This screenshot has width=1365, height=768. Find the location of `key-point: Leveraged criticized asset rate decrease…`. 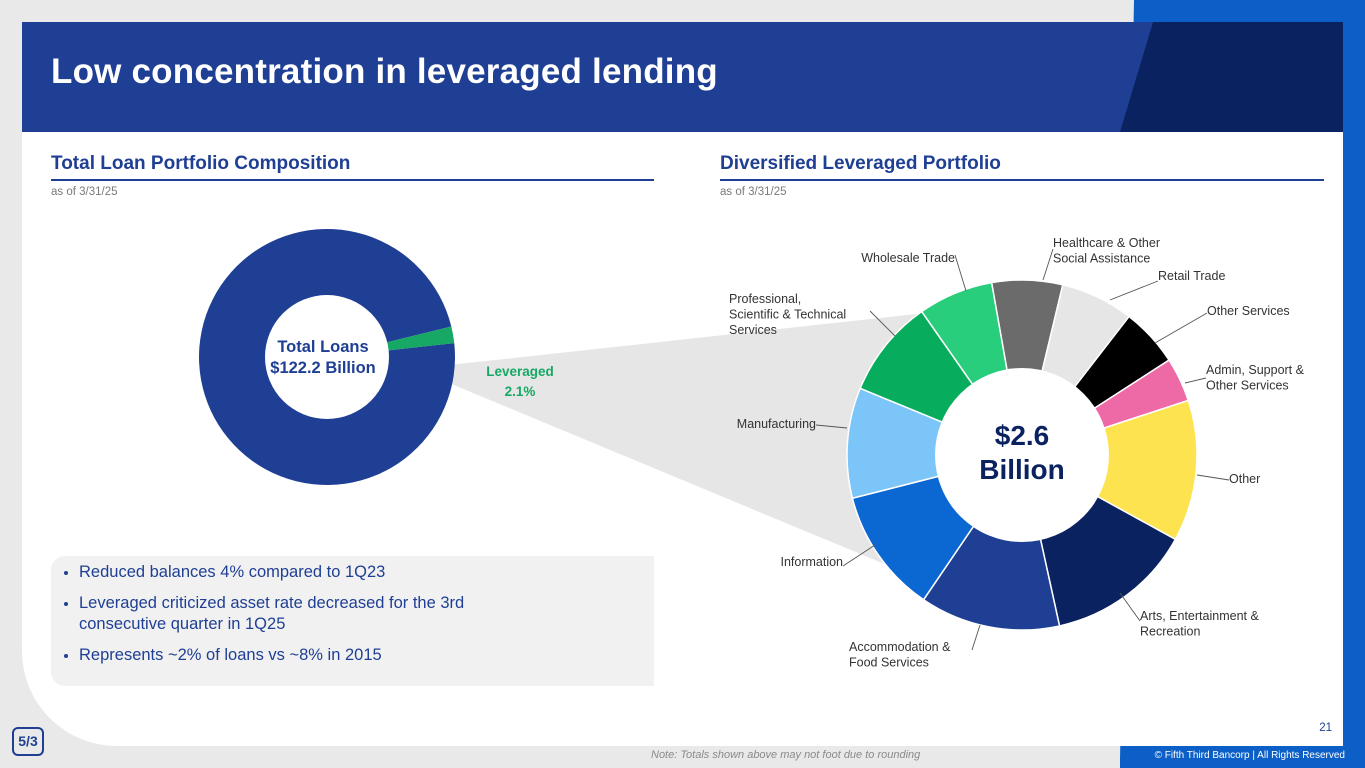

key-point: Leveraged criticized asset rate decrease… is located at coordinates (279, 614).